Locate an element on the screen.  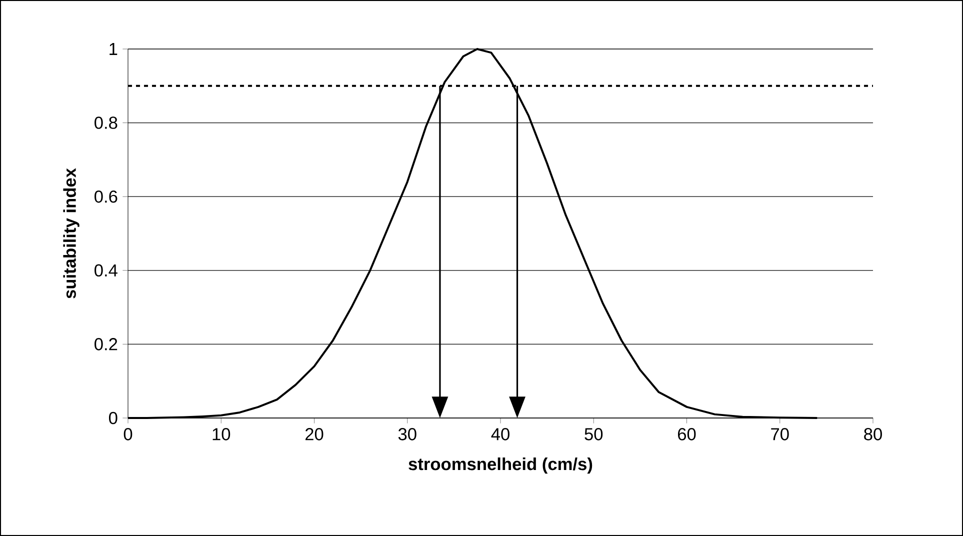
x-tick-label: 0 is located at coordinates (128, 434).